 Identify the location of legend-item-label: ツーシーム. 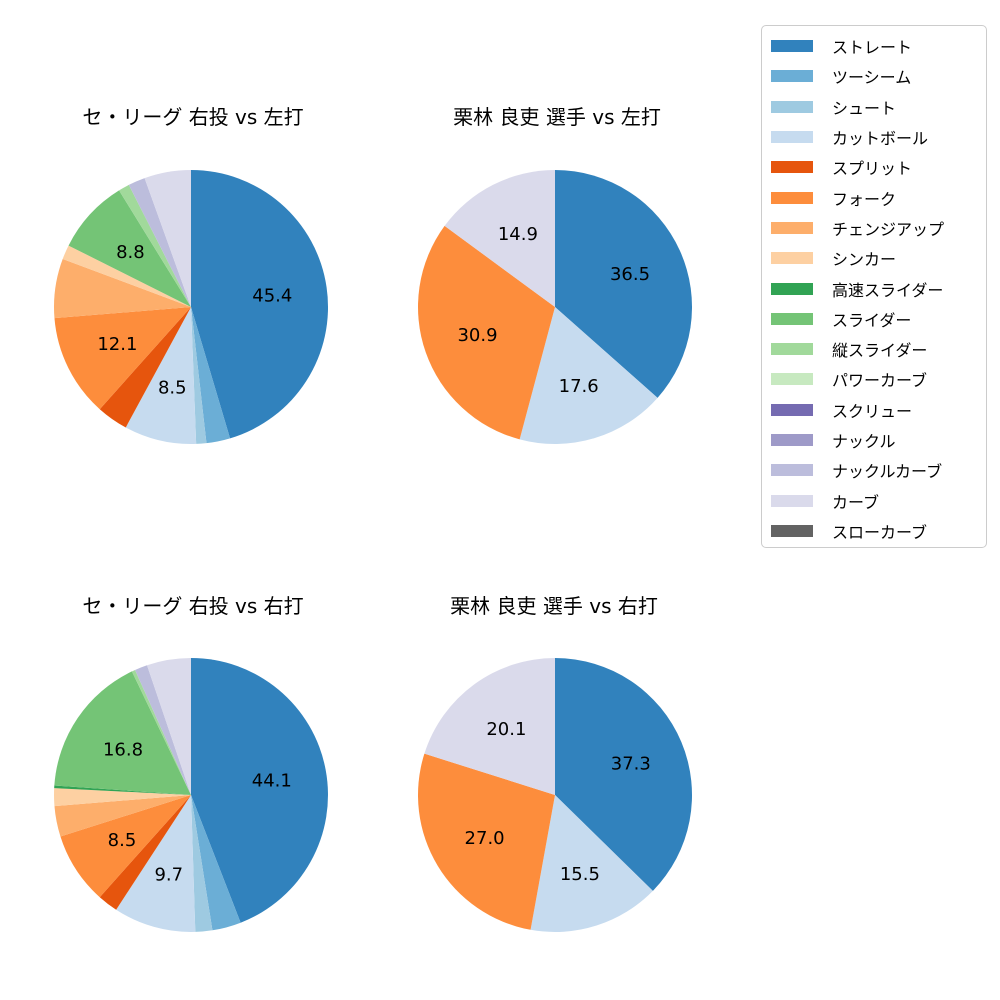
(872, 78).